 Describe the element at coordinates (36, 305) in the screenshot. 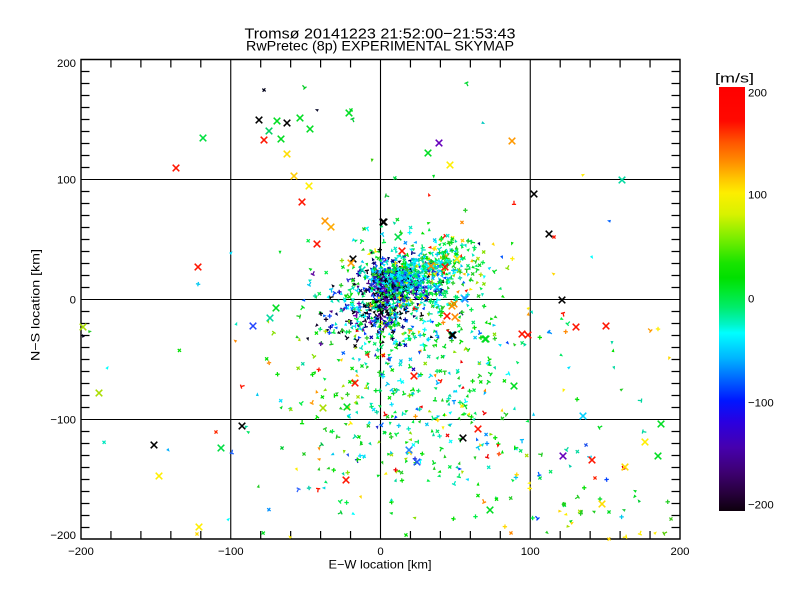

I see `svg-text: N−S location [km]` at that location.